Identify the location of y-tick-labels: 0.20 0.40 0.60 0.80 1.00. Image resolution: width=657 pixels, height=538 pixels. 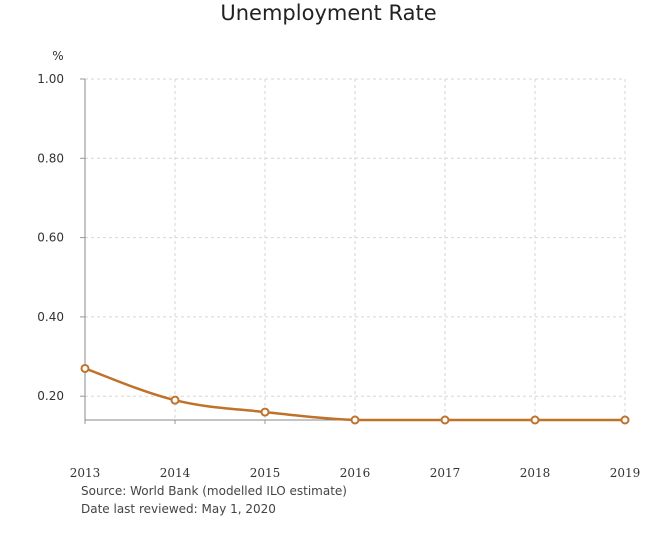
(50, 237).